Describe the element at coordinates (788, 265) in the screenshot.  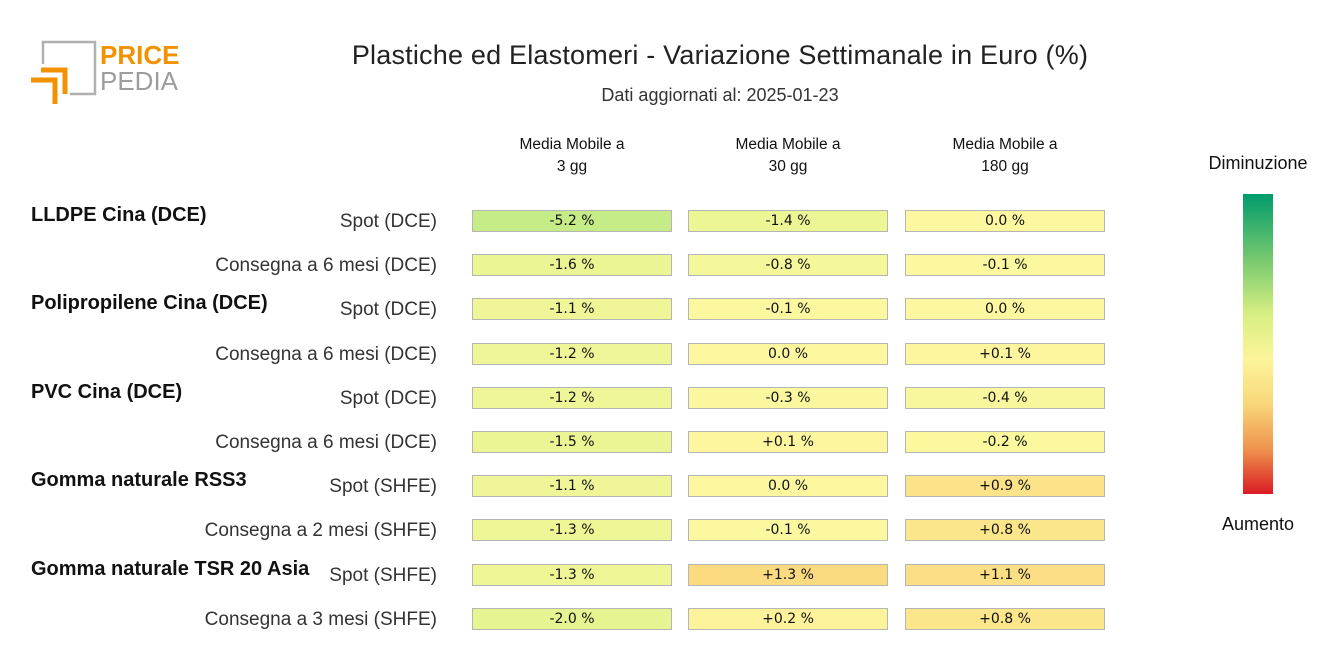
I see `value-cell: -0.8 %` at that location.